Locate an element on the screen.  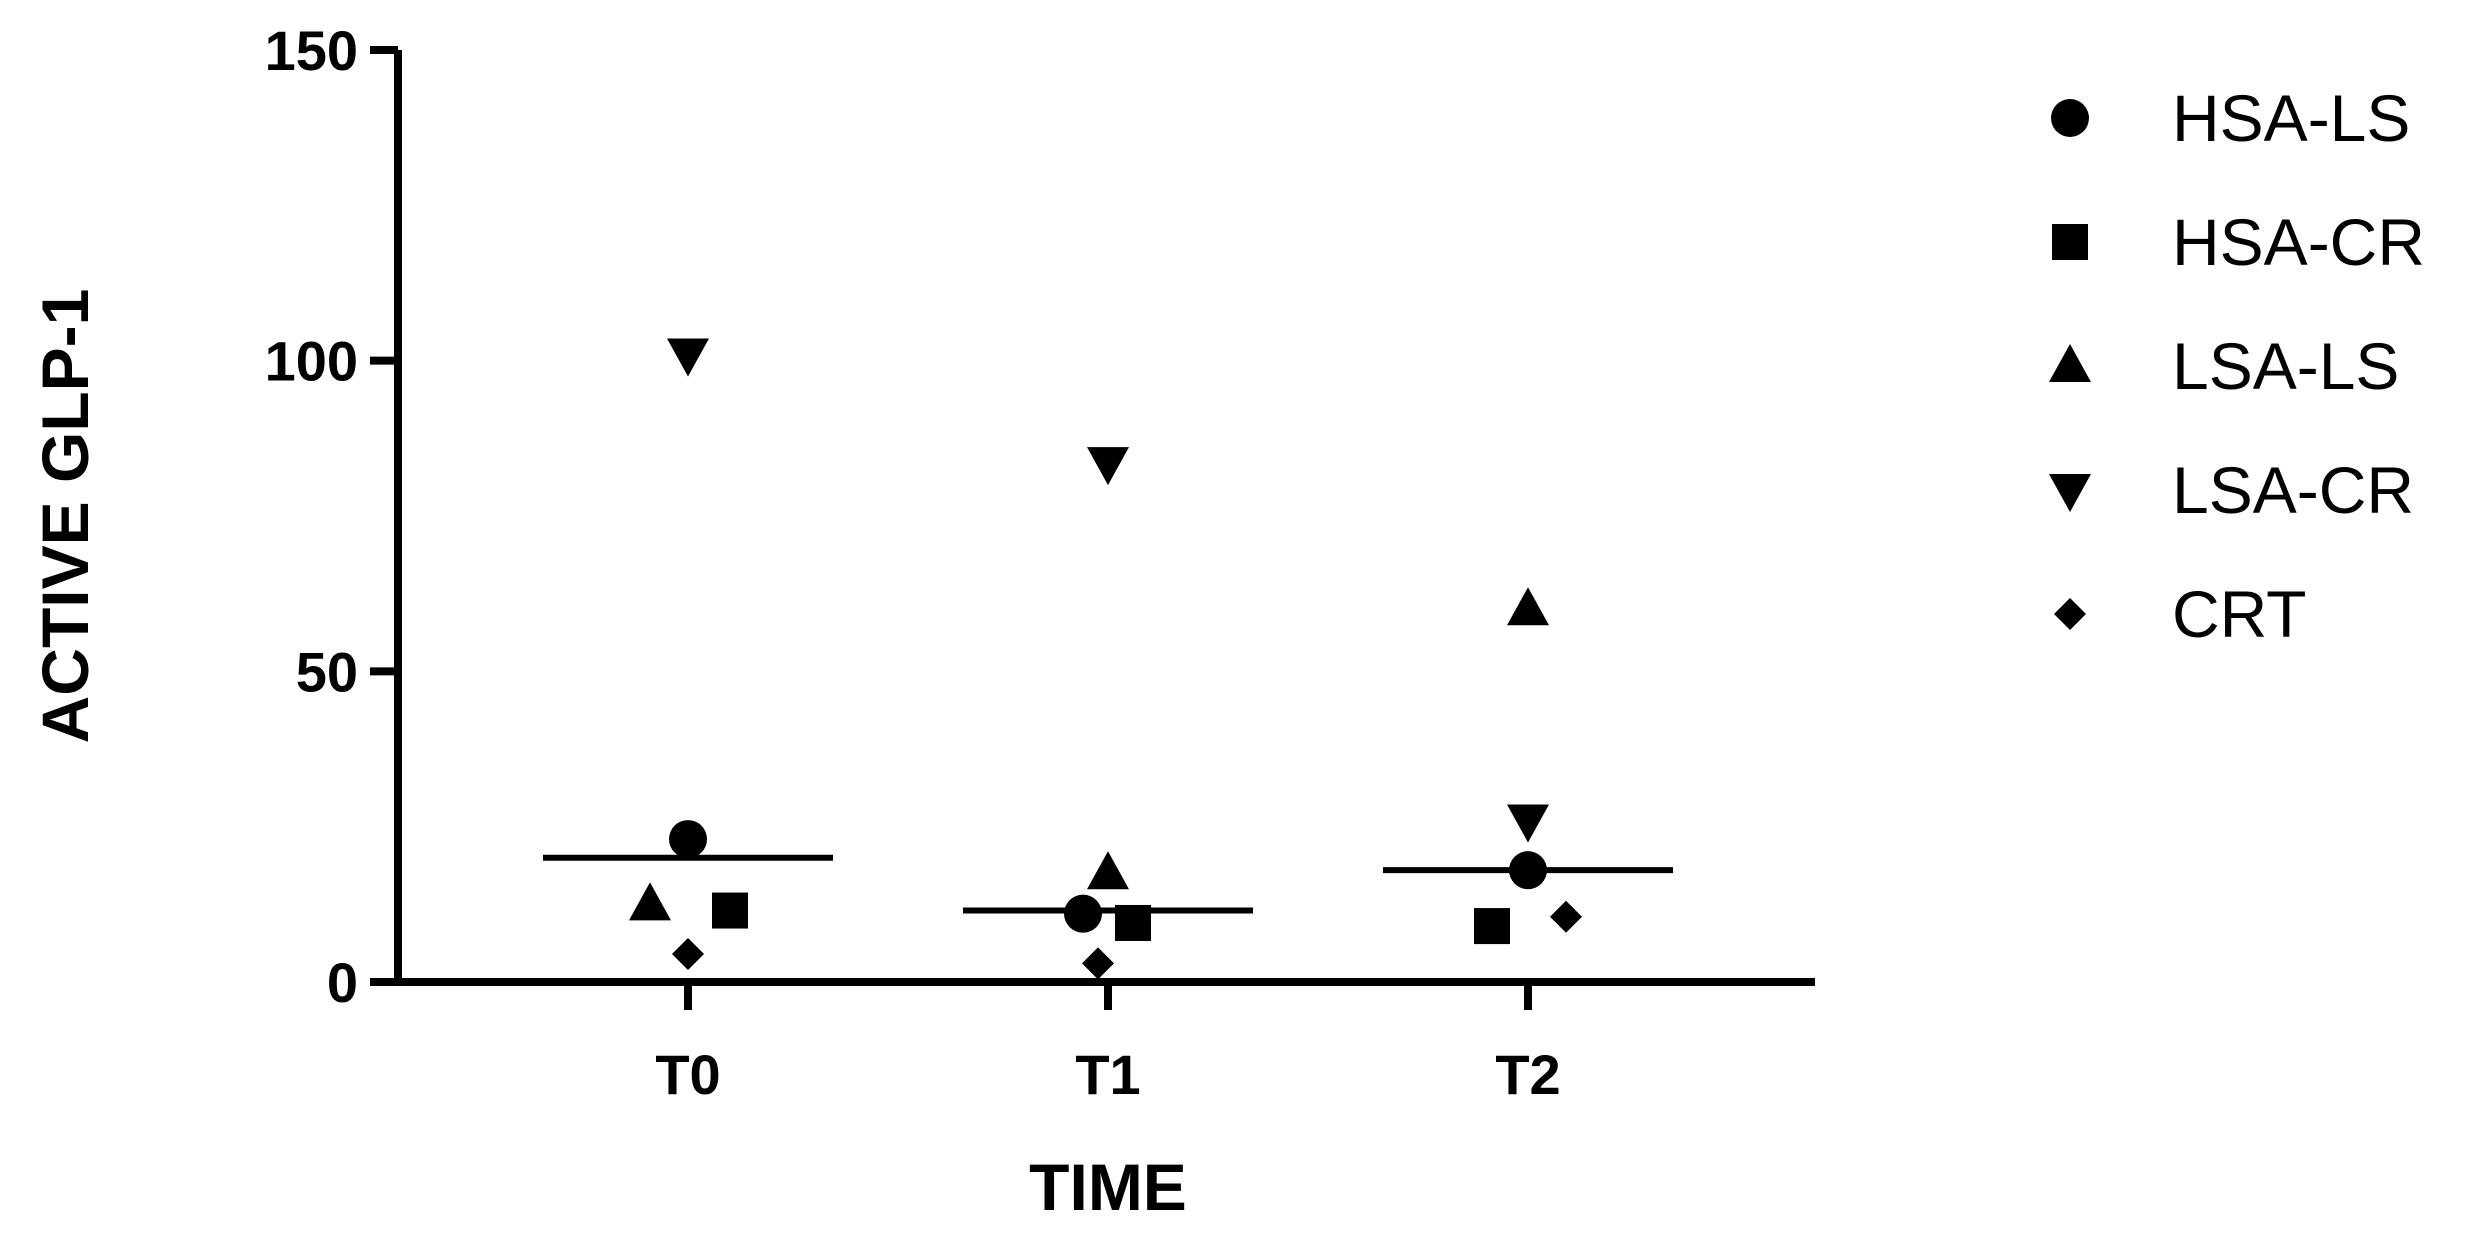
x-tick-label: T1 is located at coordinates (1107, 1074).